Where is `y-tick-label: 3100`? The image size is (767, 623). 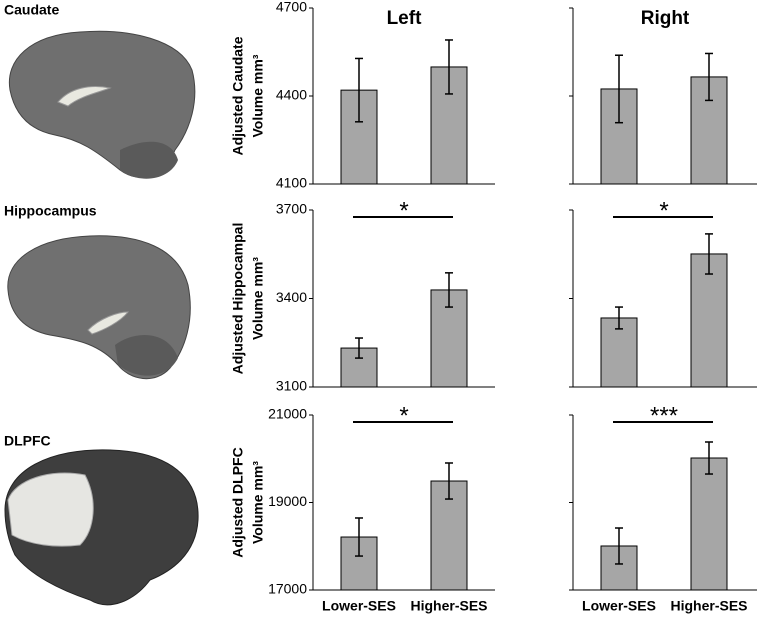
y-tick-label: 3100 is located at coordinates (291, 386).